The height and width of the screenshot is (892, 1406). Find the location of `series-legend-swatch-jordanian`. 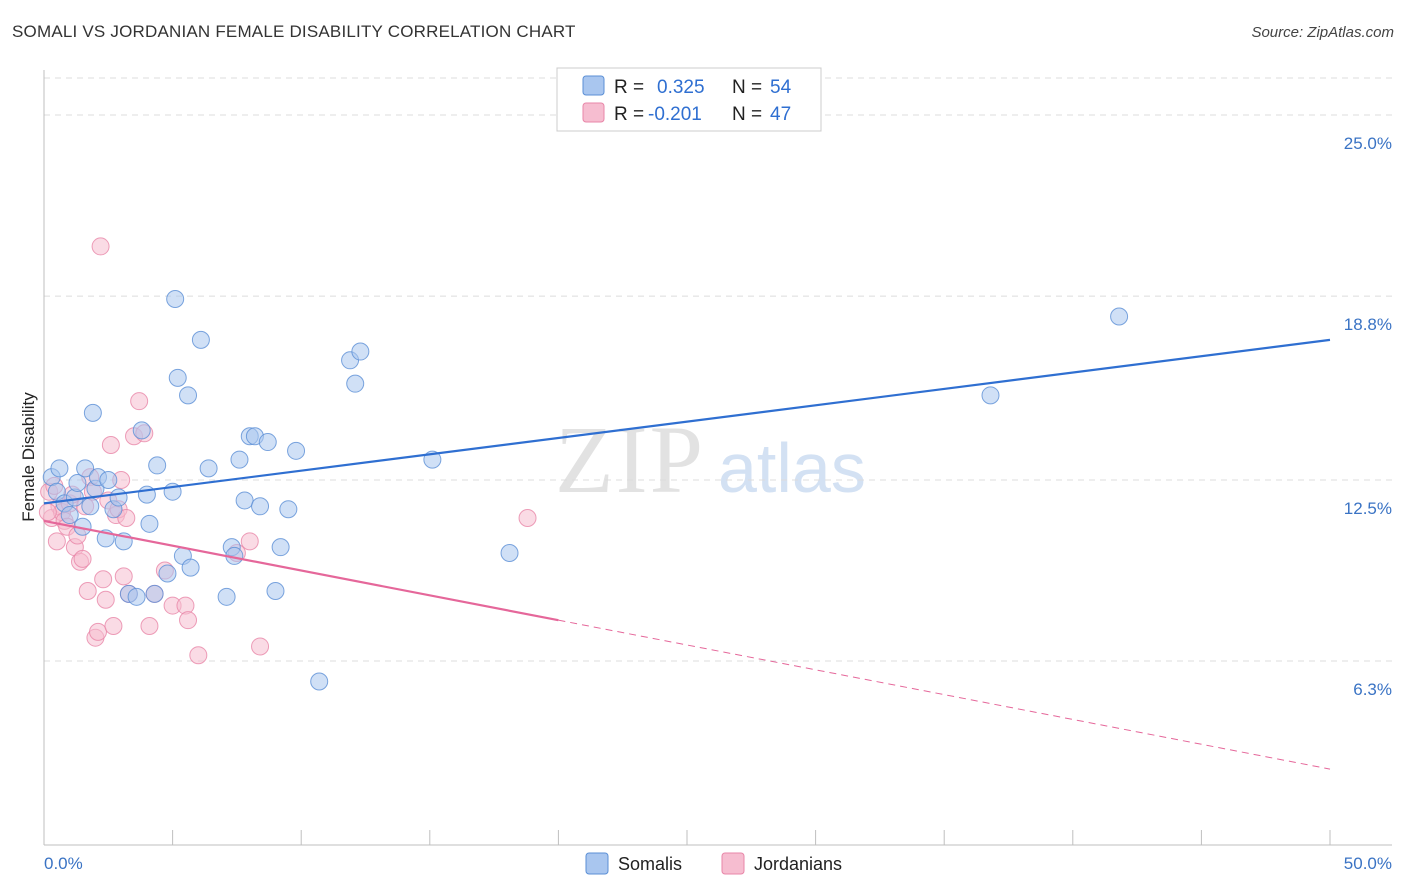

series-legend-swatch-jordanian is located at coordinates (733, 863).